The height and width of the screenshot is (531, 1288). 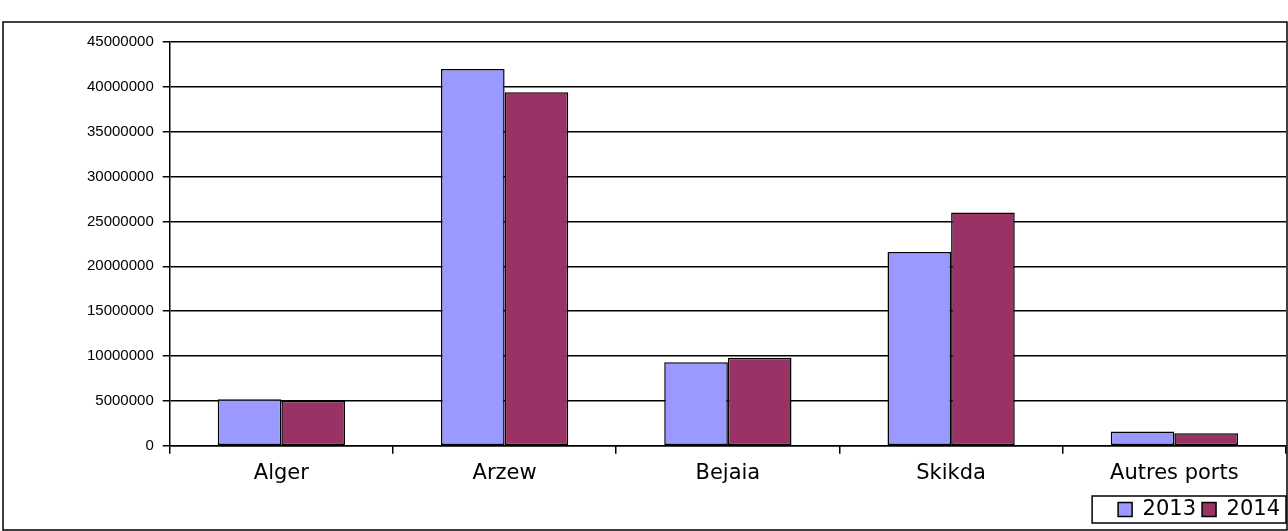 What do you see at coordinates (728, 471) in the screenshot?
I see `x-tick-label: Bejaia` at bounding box center [728, 471].